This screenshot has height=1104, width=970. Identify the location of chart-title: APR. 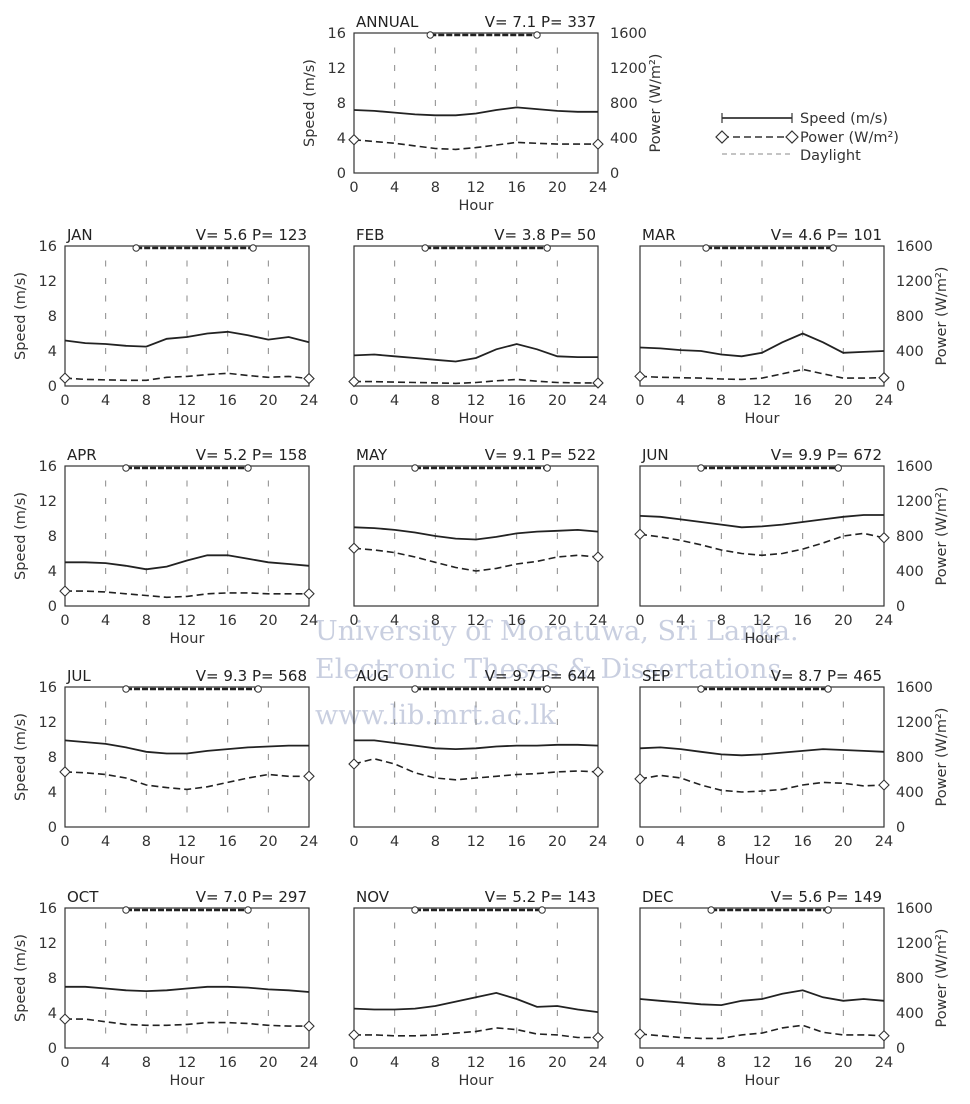
(82, 455).